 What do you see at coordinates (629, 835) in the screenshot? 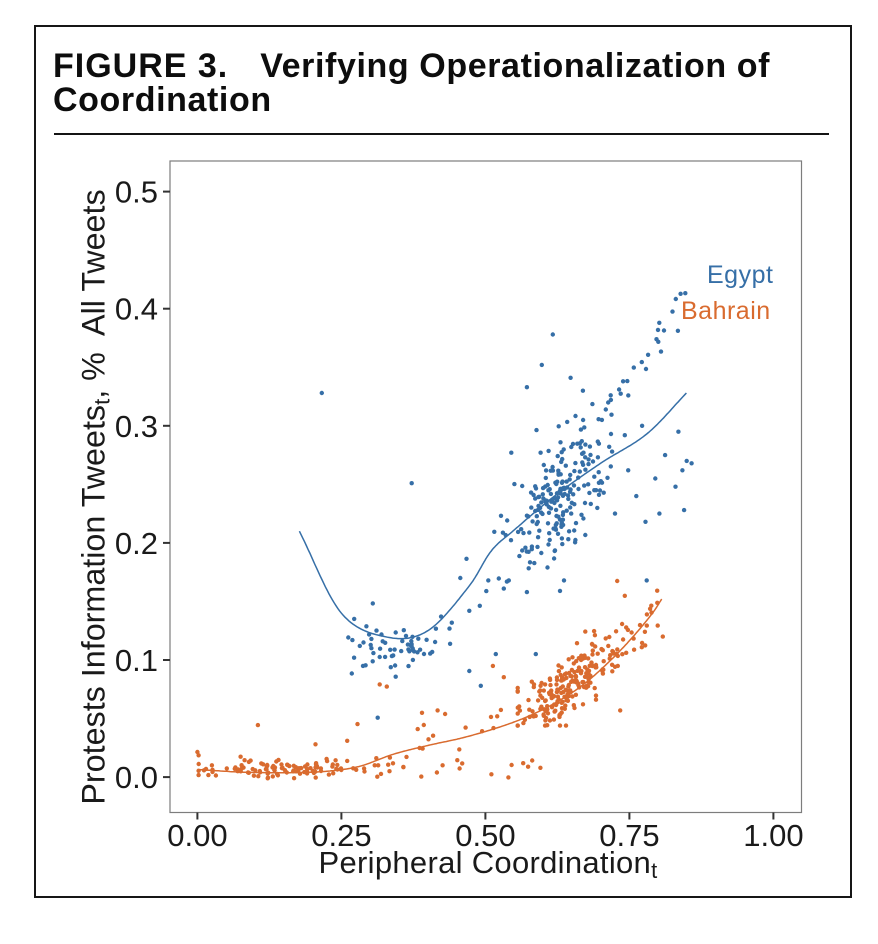
I see `svg-text: 0.75` at bounding box center [629, 835].